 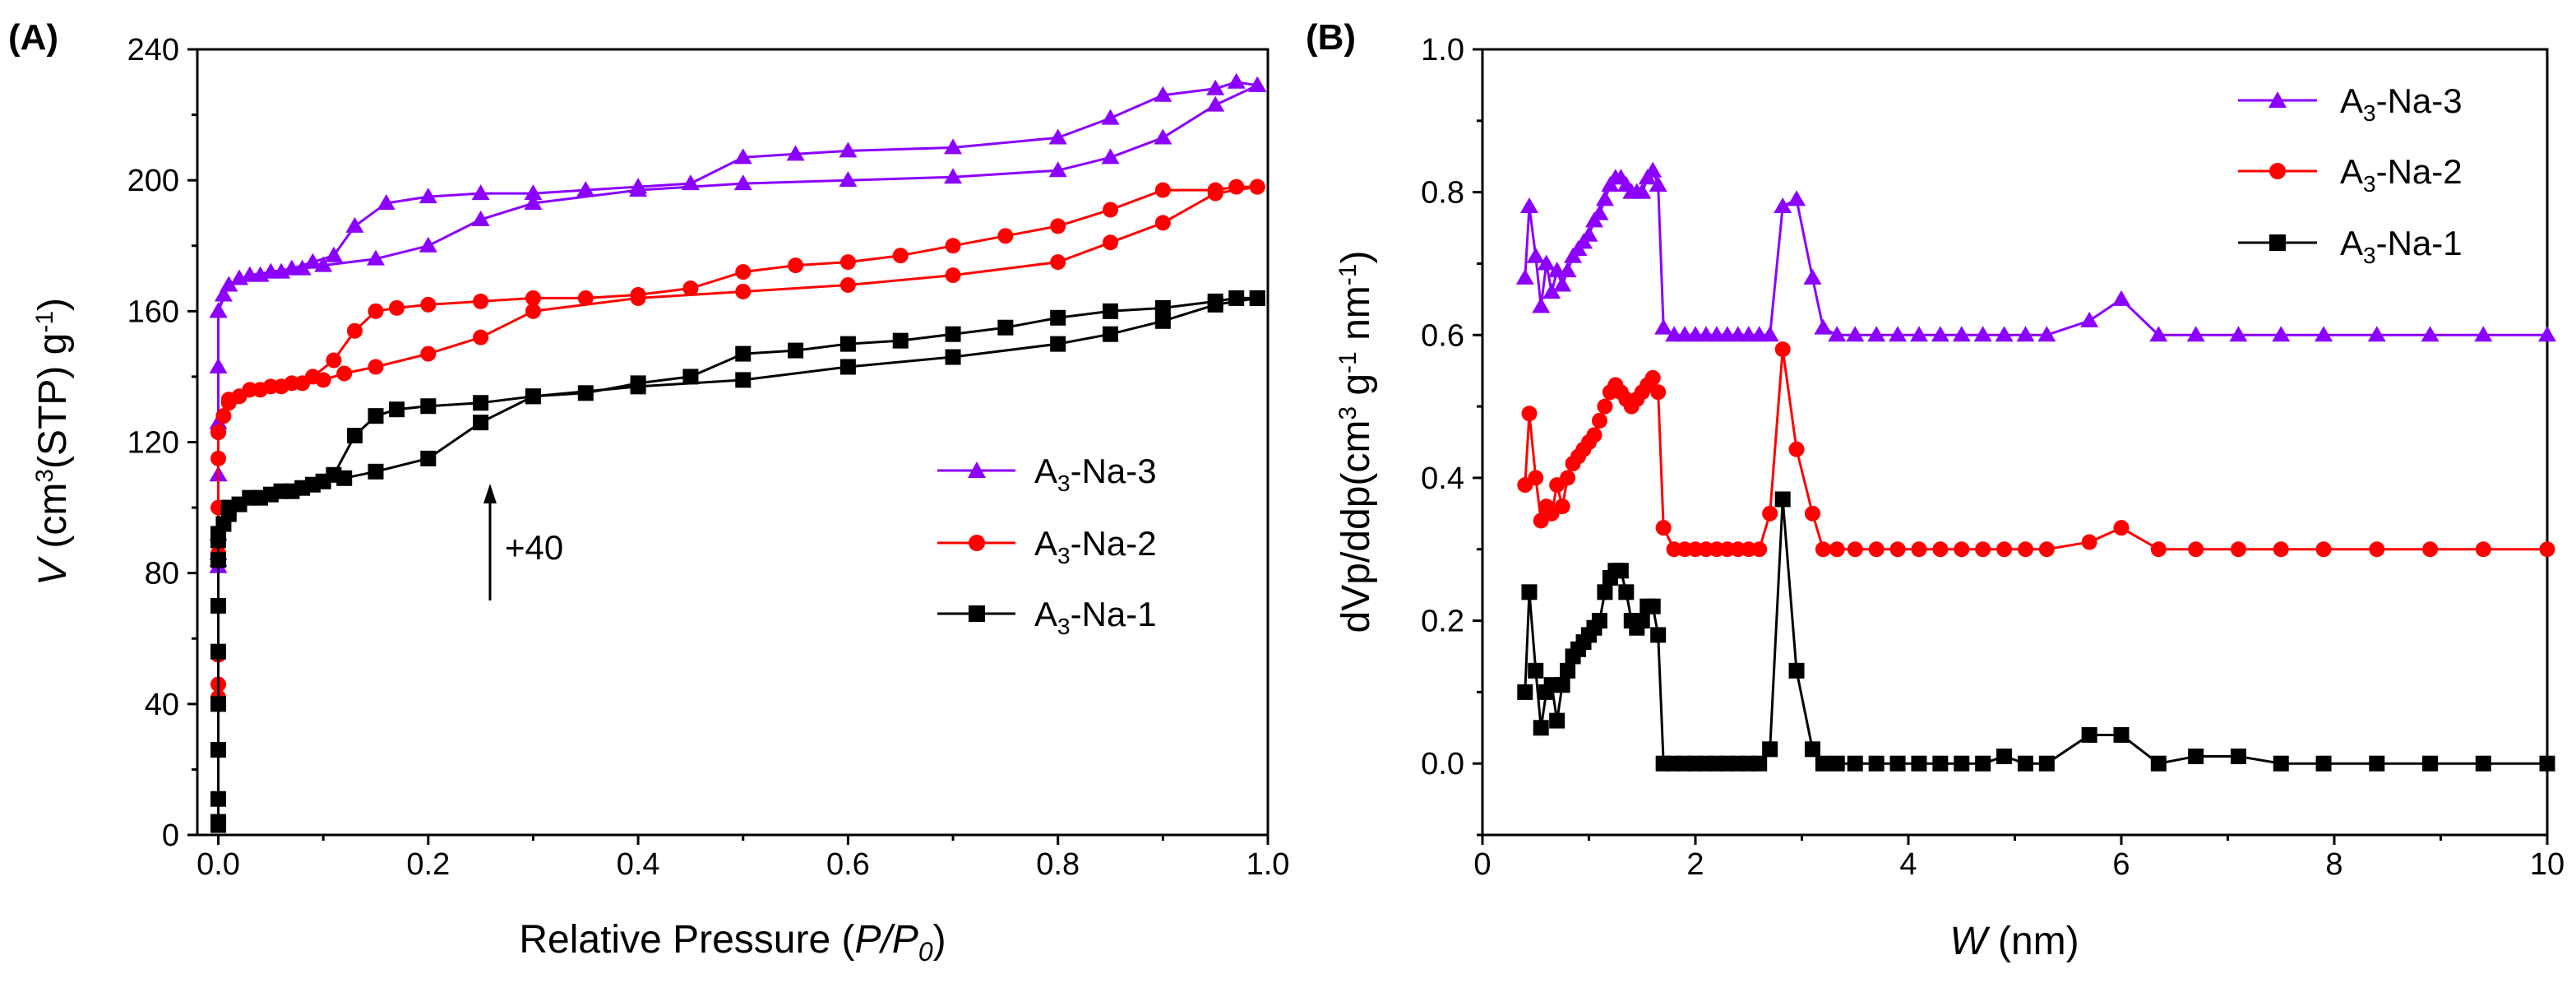 I want to click on panel-b-y-tick-labels: 0.0 0.2 0.4 0.6 0.8 1.0, so click(x=1442, y=407).